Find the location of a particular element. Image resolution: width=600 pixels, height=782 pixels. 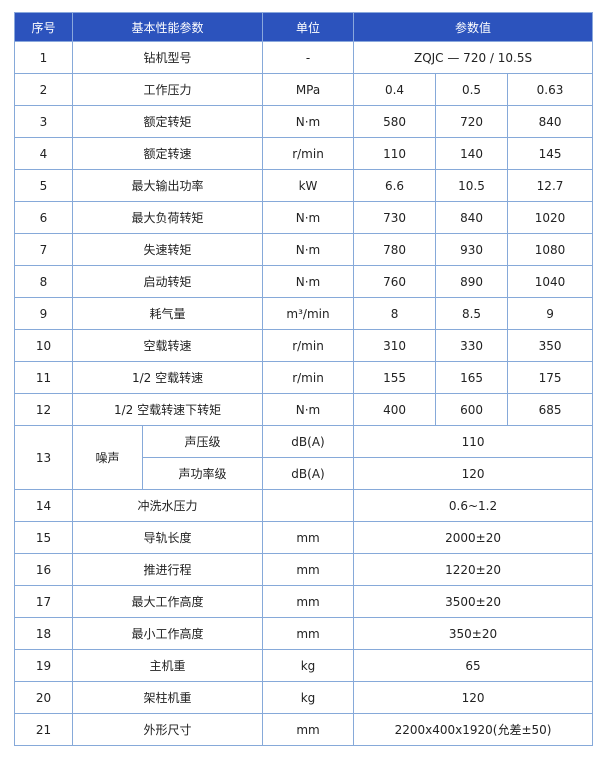

param-value: 350 is located at coordinates (550, 345).